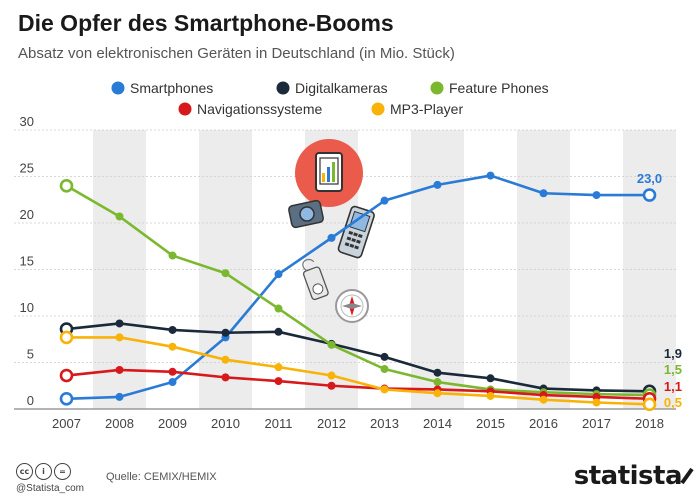 This screenshot has width=700, height=499. What do you see at coordinates (352, 306) in the screenshot?
I see `compass-icon` at bounding box center [352, 306].